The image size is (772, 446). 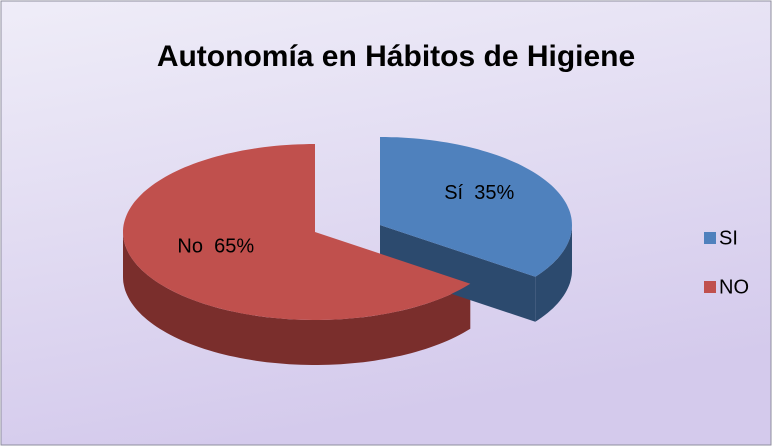 I want to click on data-label: Sí 35%, so click(x=479, y=193).